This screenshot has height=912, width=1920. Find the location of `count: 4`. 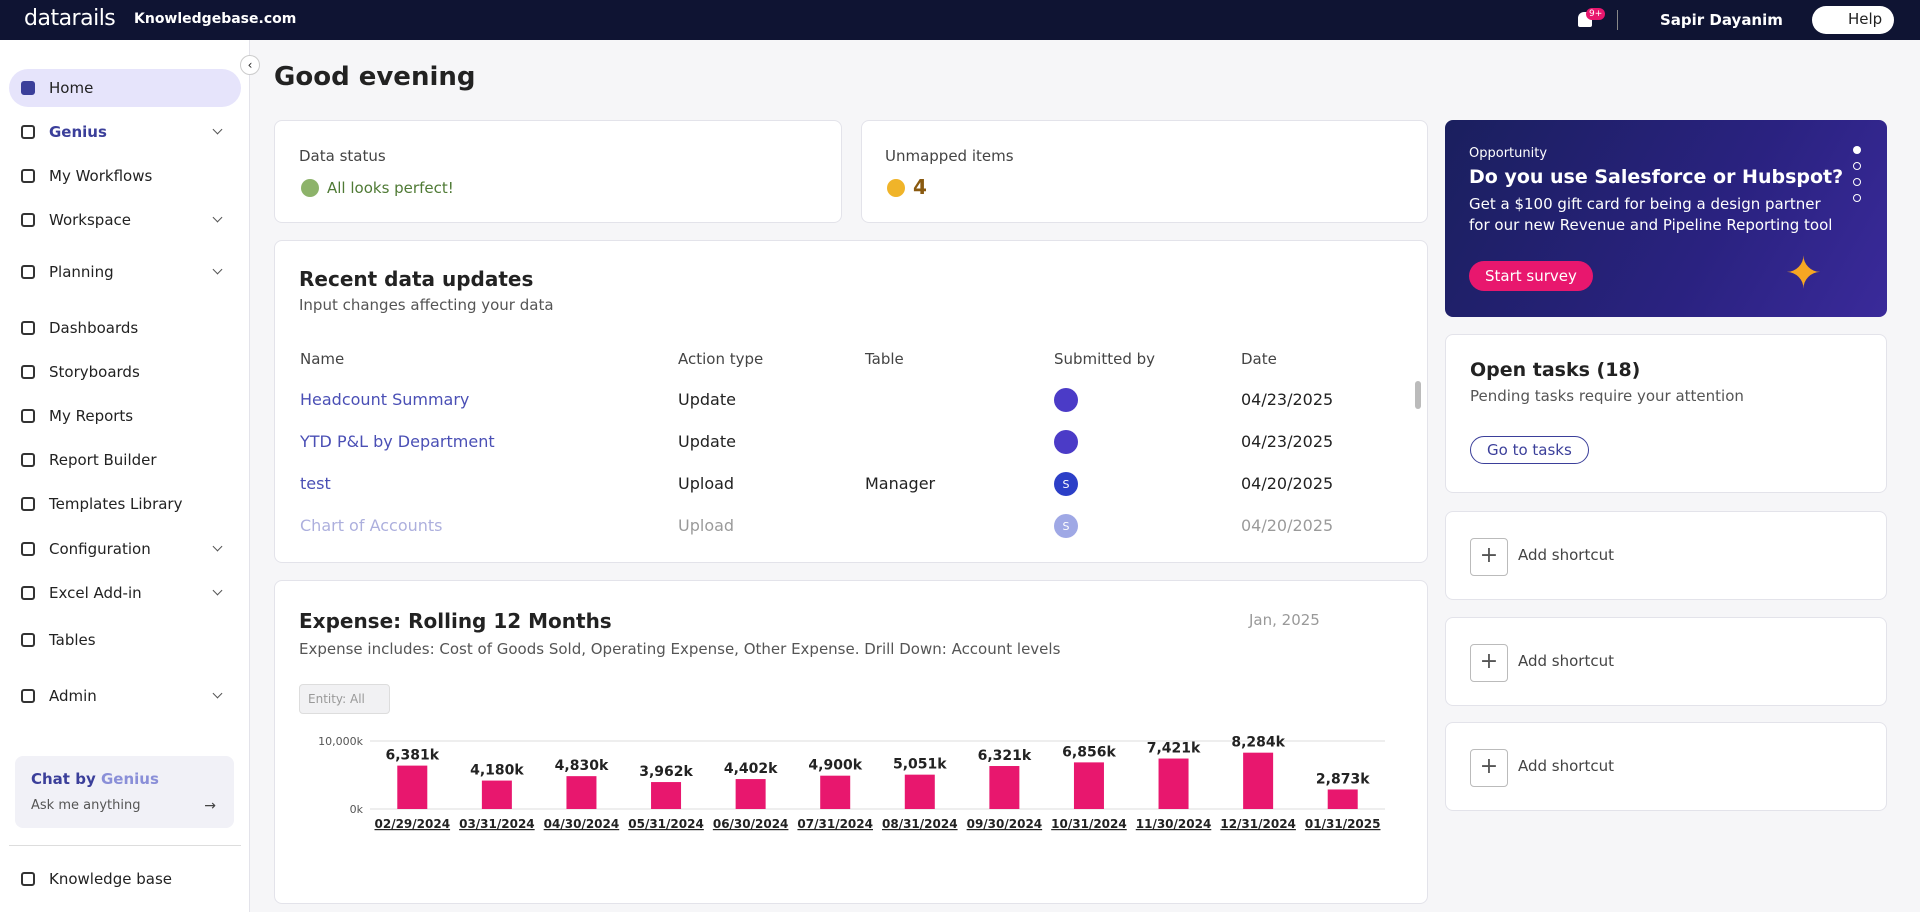

count: 4 is located at coordinates (920, 187).